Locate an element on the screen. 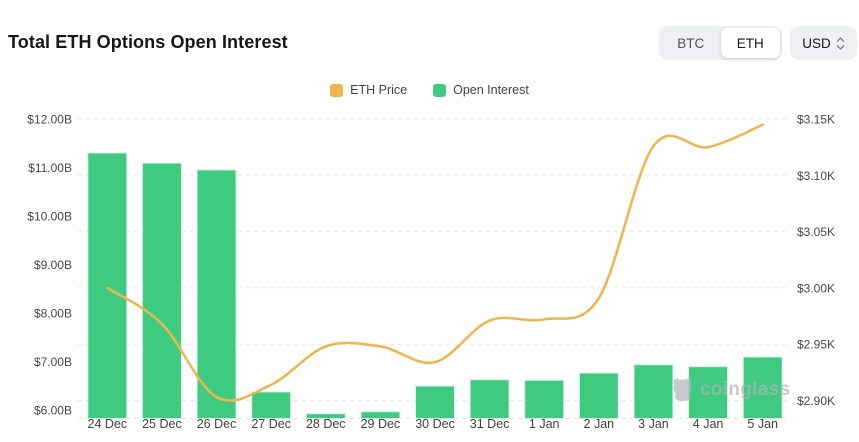 The width and height of the screenshot is (859, 442). x-axis-label: 26 Dec is located at coordinates (217, 424).